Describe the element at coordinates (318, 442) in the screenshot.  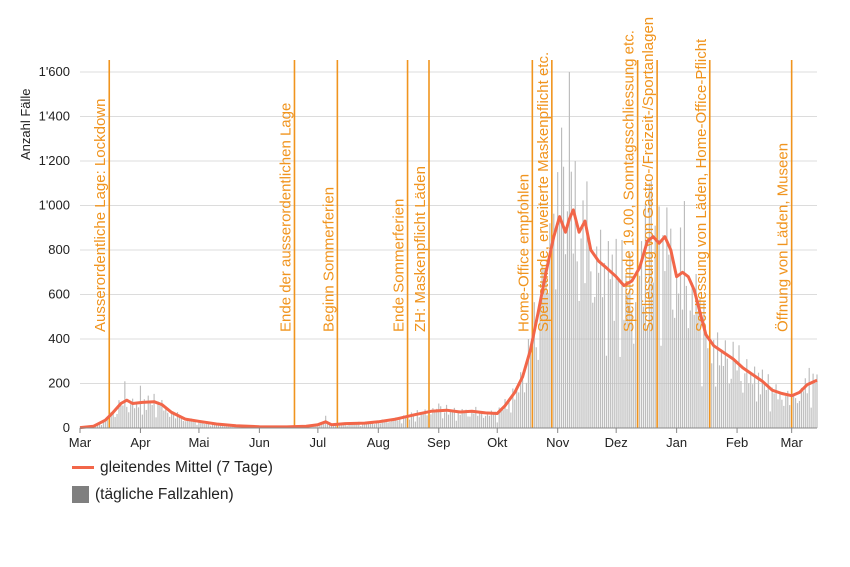
I see `x-tick-label: Jul` at that location.